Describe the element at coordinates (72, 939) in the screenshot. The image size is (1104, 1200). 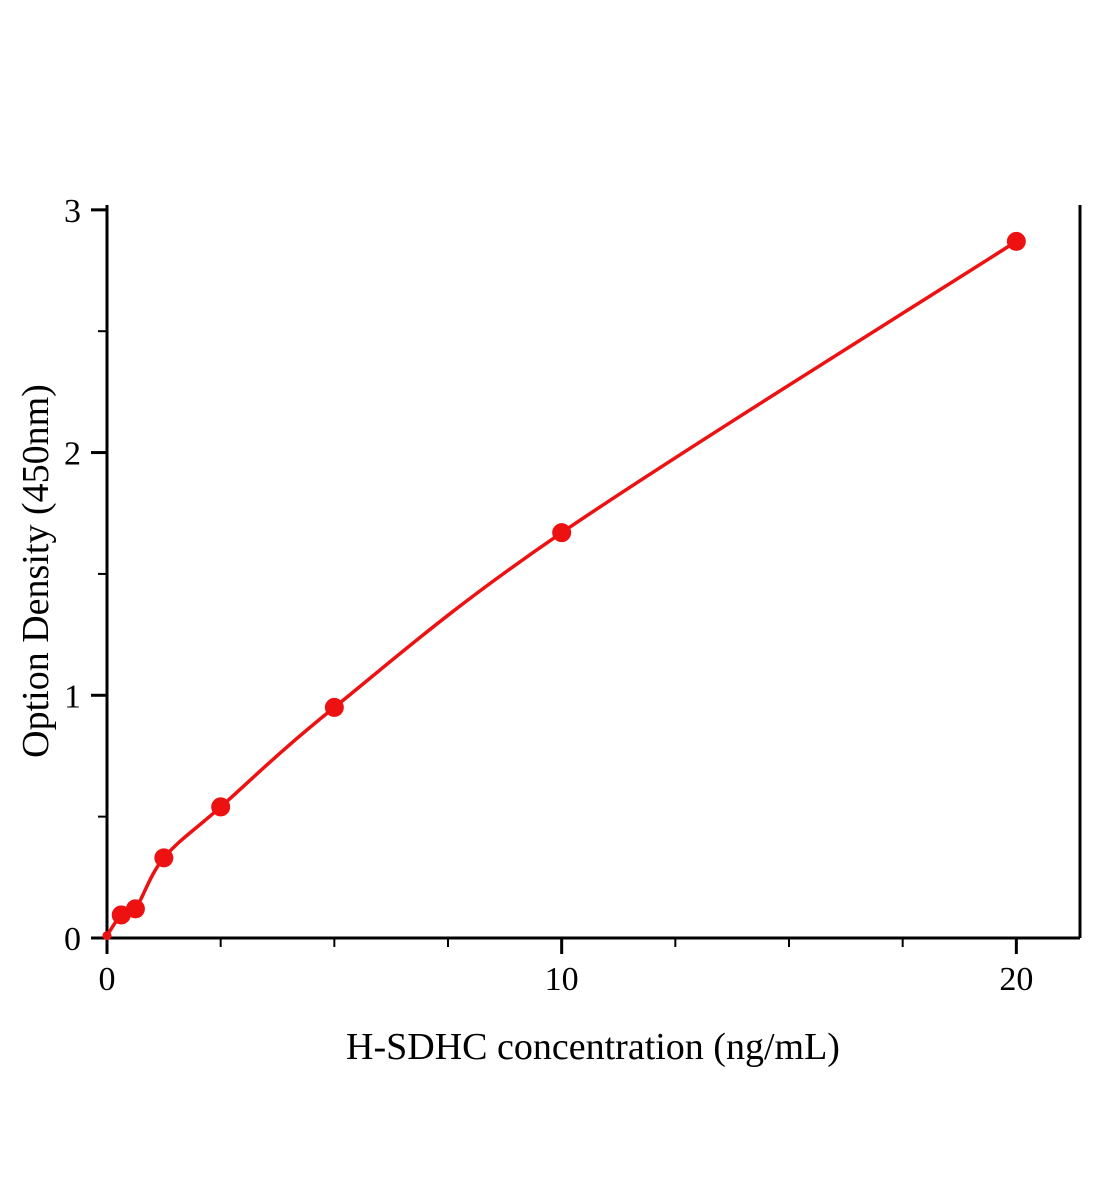
I see `y-tick-label: 0` at that location.